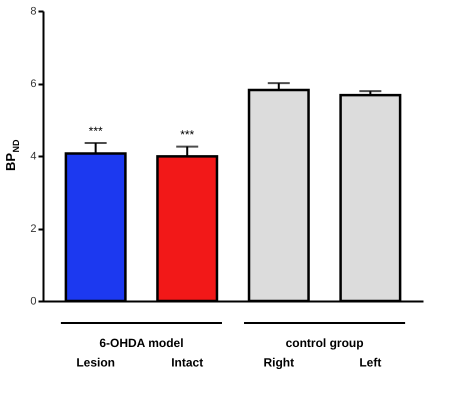 Image resolution: width=475 pixels, height=414 pixels. I want to click on y-tick-label: 2, so click(33, 229).